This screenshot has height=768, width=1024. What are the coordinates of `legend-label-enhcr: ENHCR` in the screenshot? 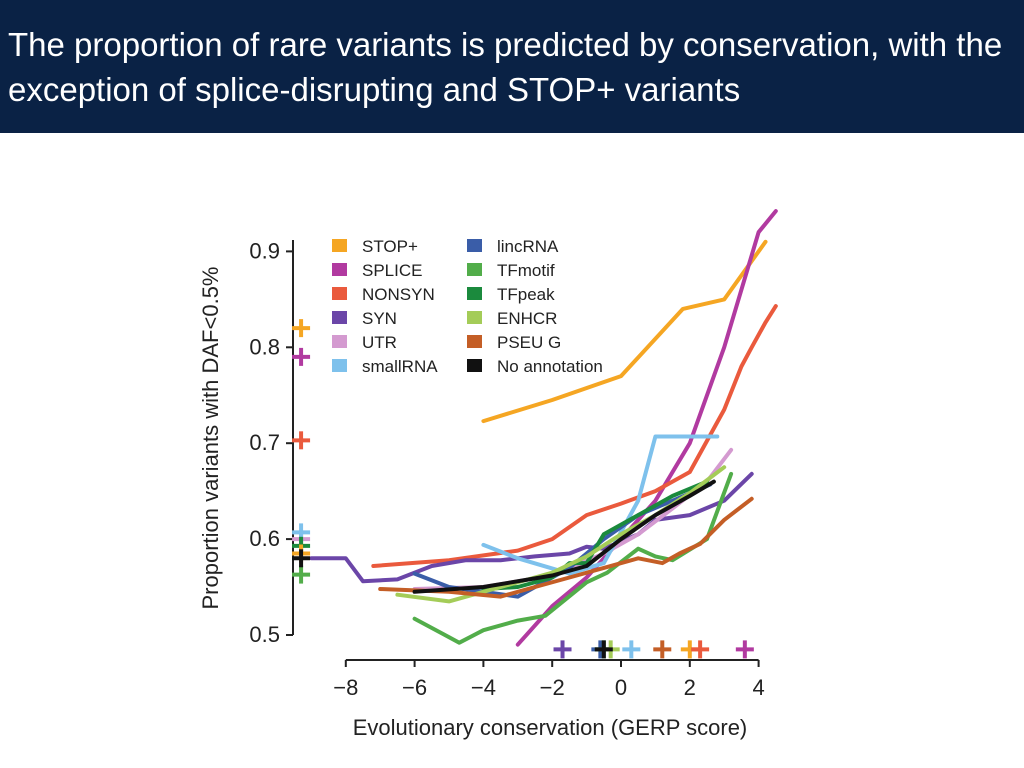 It's located at (527, 318).